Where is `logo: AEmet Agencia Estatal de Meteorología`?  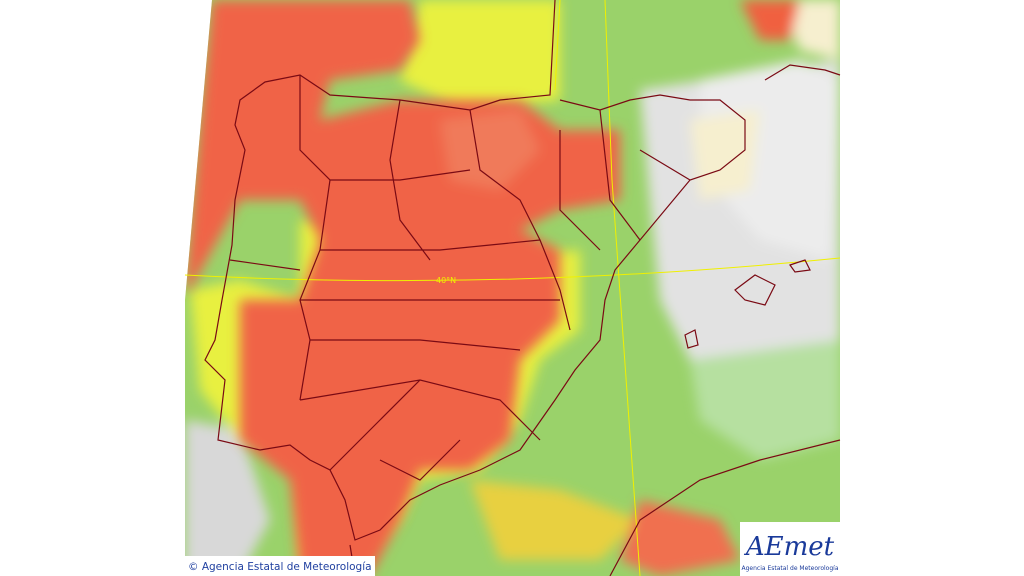 logo: AEmet Agencia Estatal de Meteorología is located at coordinates (790, 549).